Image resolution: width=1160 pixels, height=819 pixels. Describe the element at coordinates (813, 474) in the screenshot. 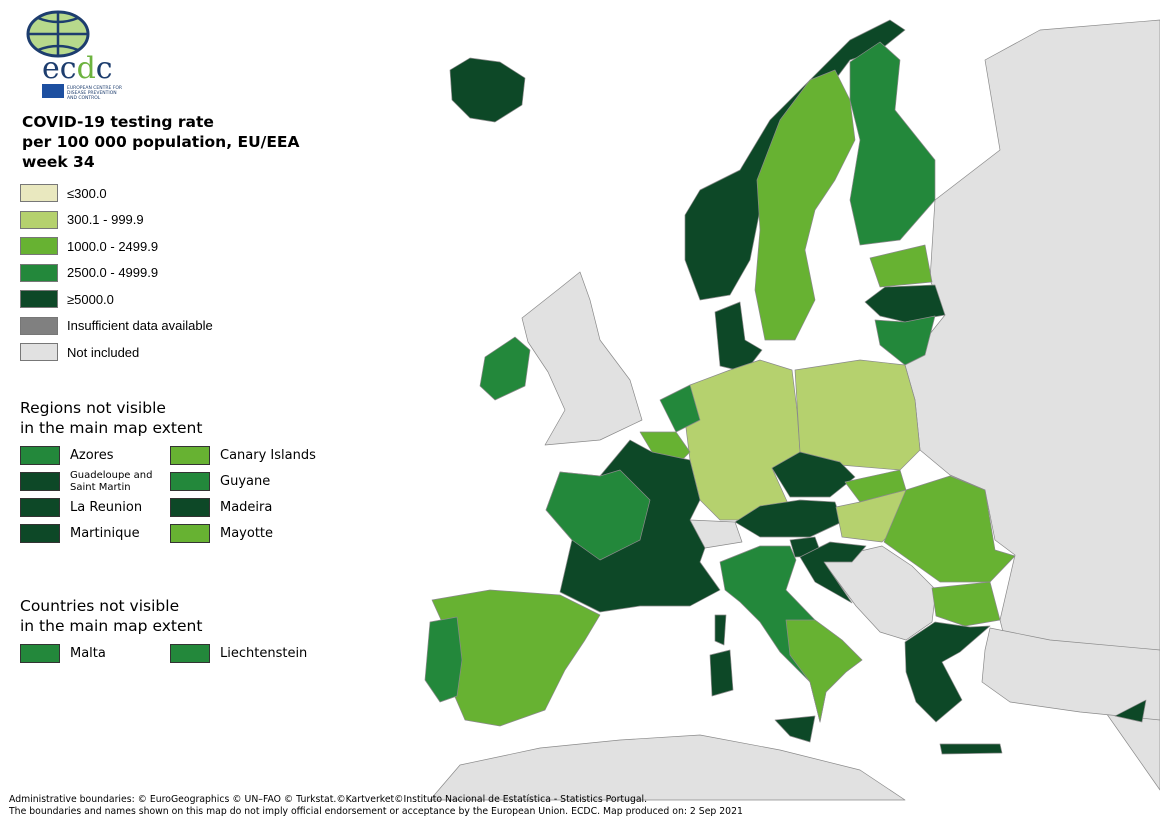

I see `region-czechia` at that location.